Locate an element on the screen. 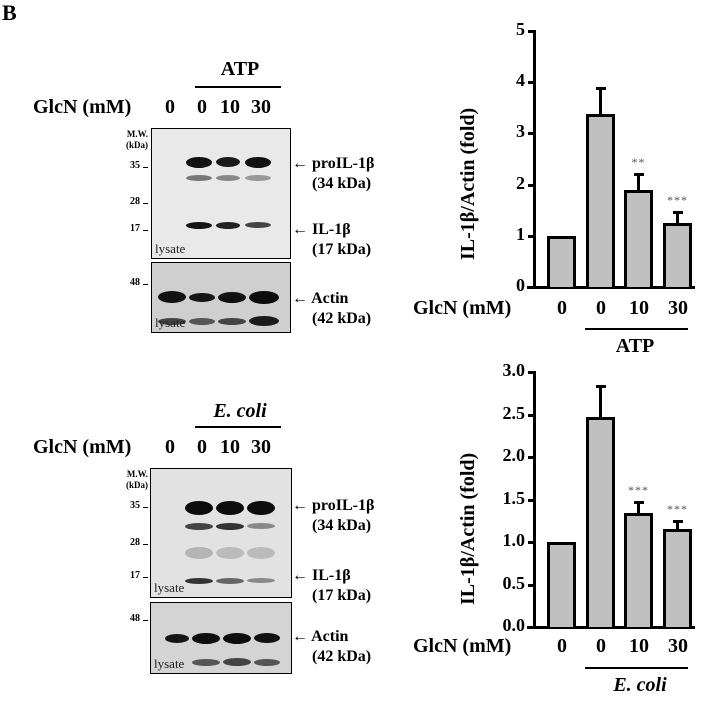 Image resolution: width=705 pixels, height=701 pixels. y-tick-label: 0.0 is located at coordinates (514, 625).